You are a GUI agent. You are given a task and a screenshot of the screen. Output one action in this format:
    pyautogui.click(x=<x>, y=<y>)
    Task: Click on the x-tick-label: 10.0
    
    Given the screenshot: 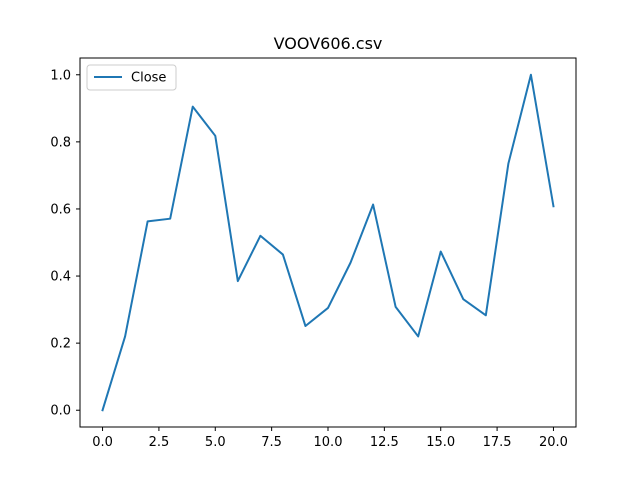 What is the action you would take?
    pyautogui.click(x=328, y=442)
    